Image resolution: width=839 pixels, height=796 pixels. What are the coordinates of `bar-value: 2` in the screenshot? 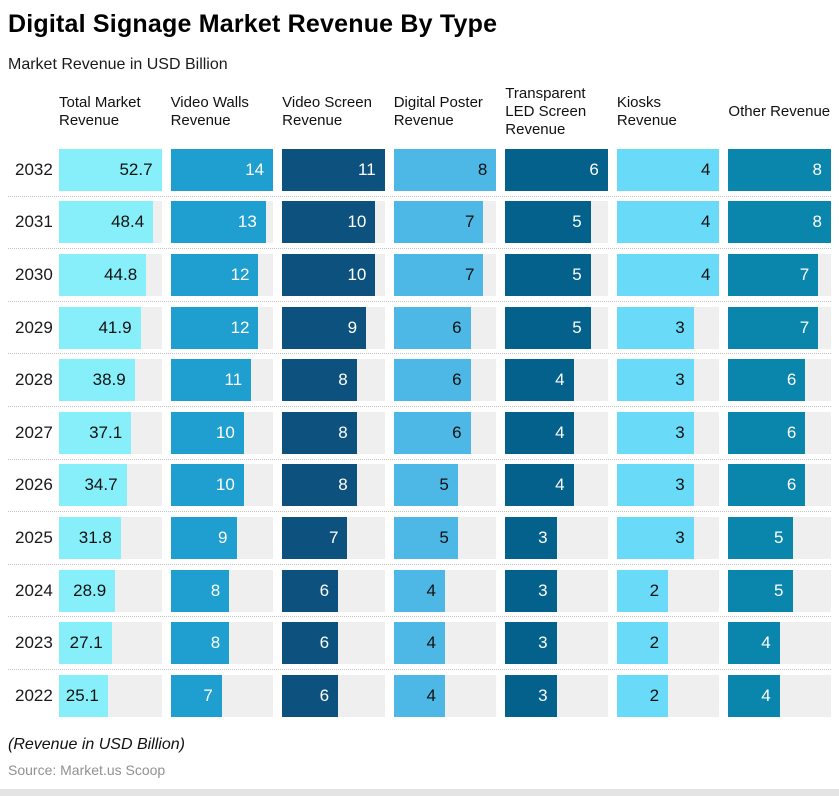 It's located at (654, 643).